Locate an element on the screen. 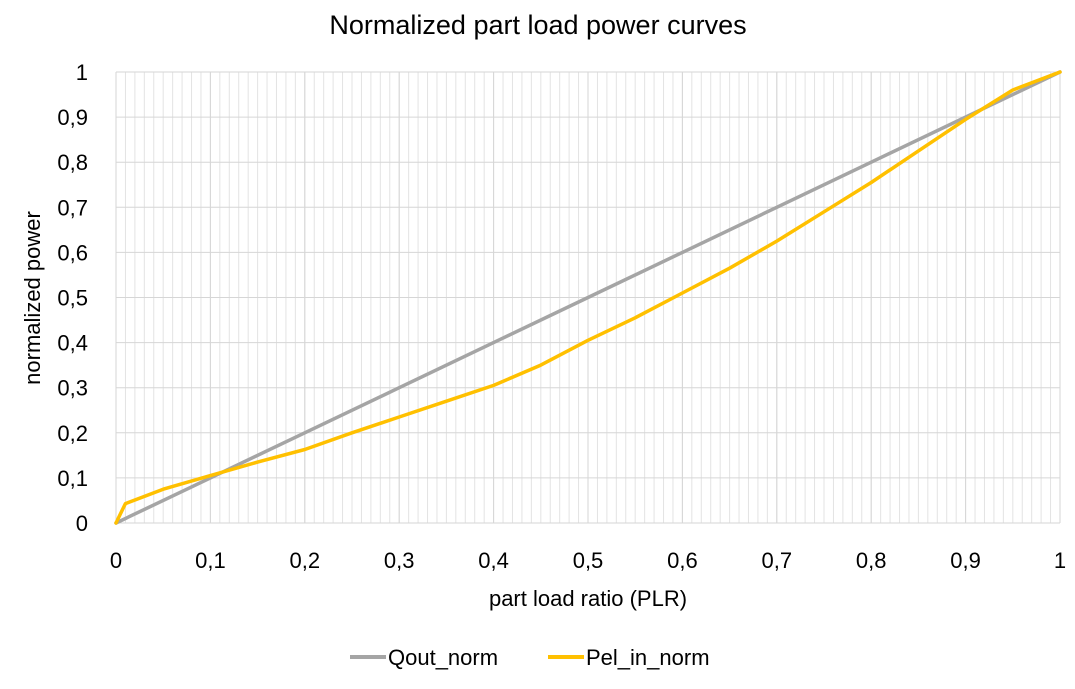  x-tick-label: 0 is located at coordinates (116, 560).